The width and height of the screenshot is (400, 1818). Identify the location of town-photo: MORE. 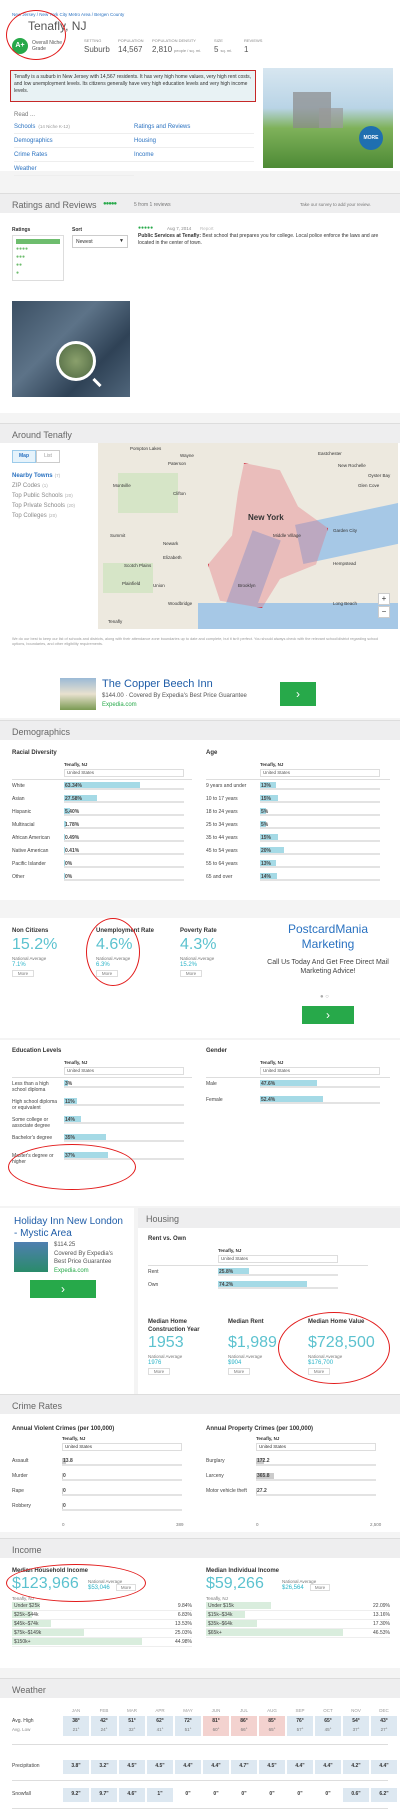
(328, 118).